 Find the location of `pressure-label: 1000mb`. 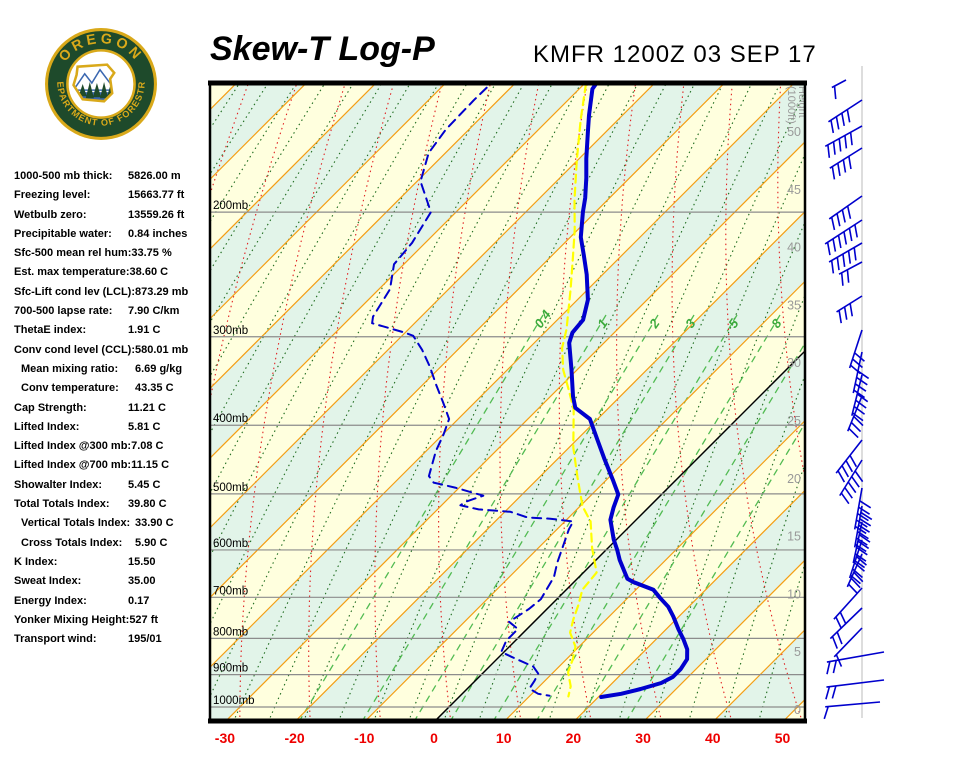

pressure-label: 1000mb is located at coordinates (234, 701).